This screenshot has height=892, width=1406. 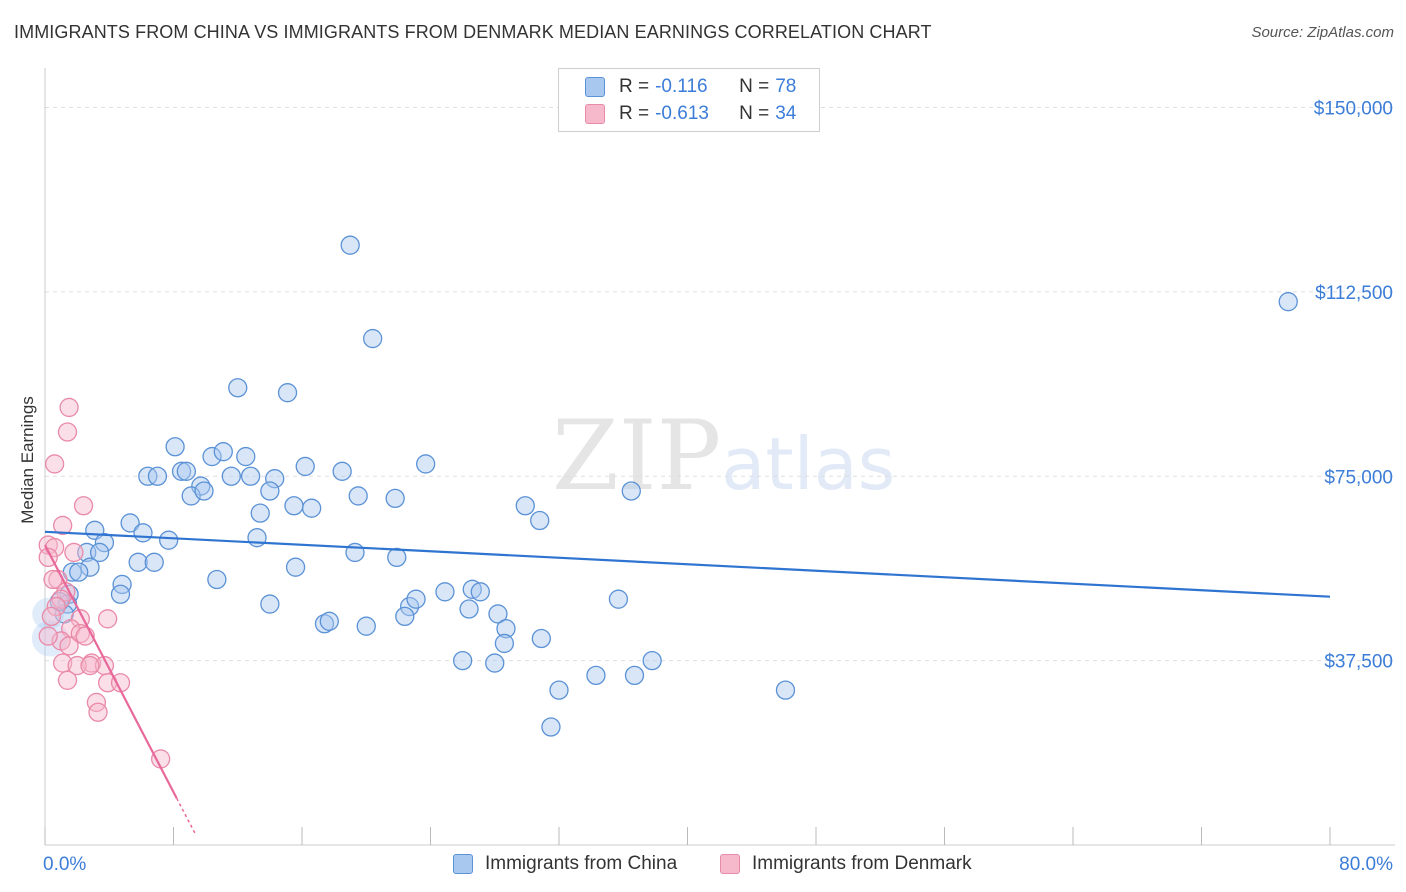 I want to click on legend-n-label-china: N =, so click(x=754, y=86).